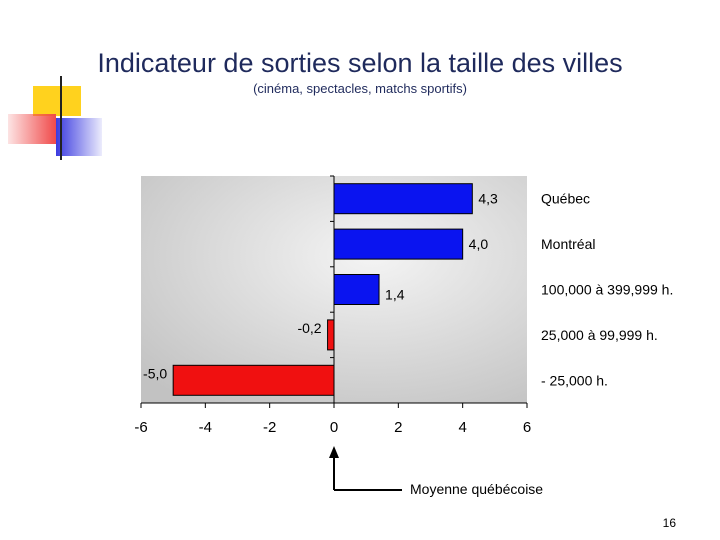  I want to click on x-tick-label: 4, so click(462, 427).